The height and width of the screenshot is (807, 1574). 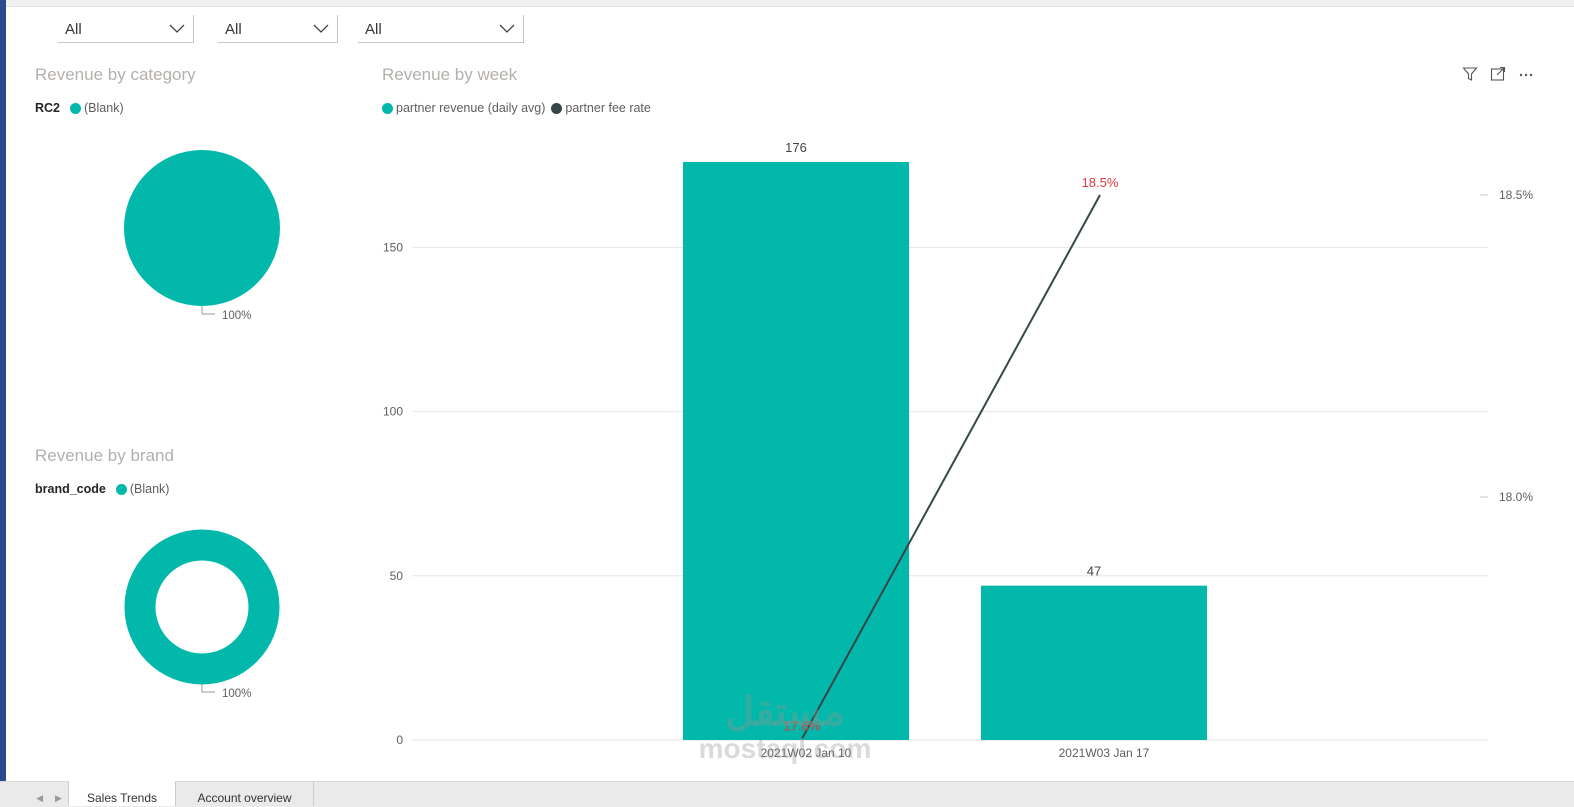 I want to click on chevron-left-icon: ◀, so click(x=39, y=798).